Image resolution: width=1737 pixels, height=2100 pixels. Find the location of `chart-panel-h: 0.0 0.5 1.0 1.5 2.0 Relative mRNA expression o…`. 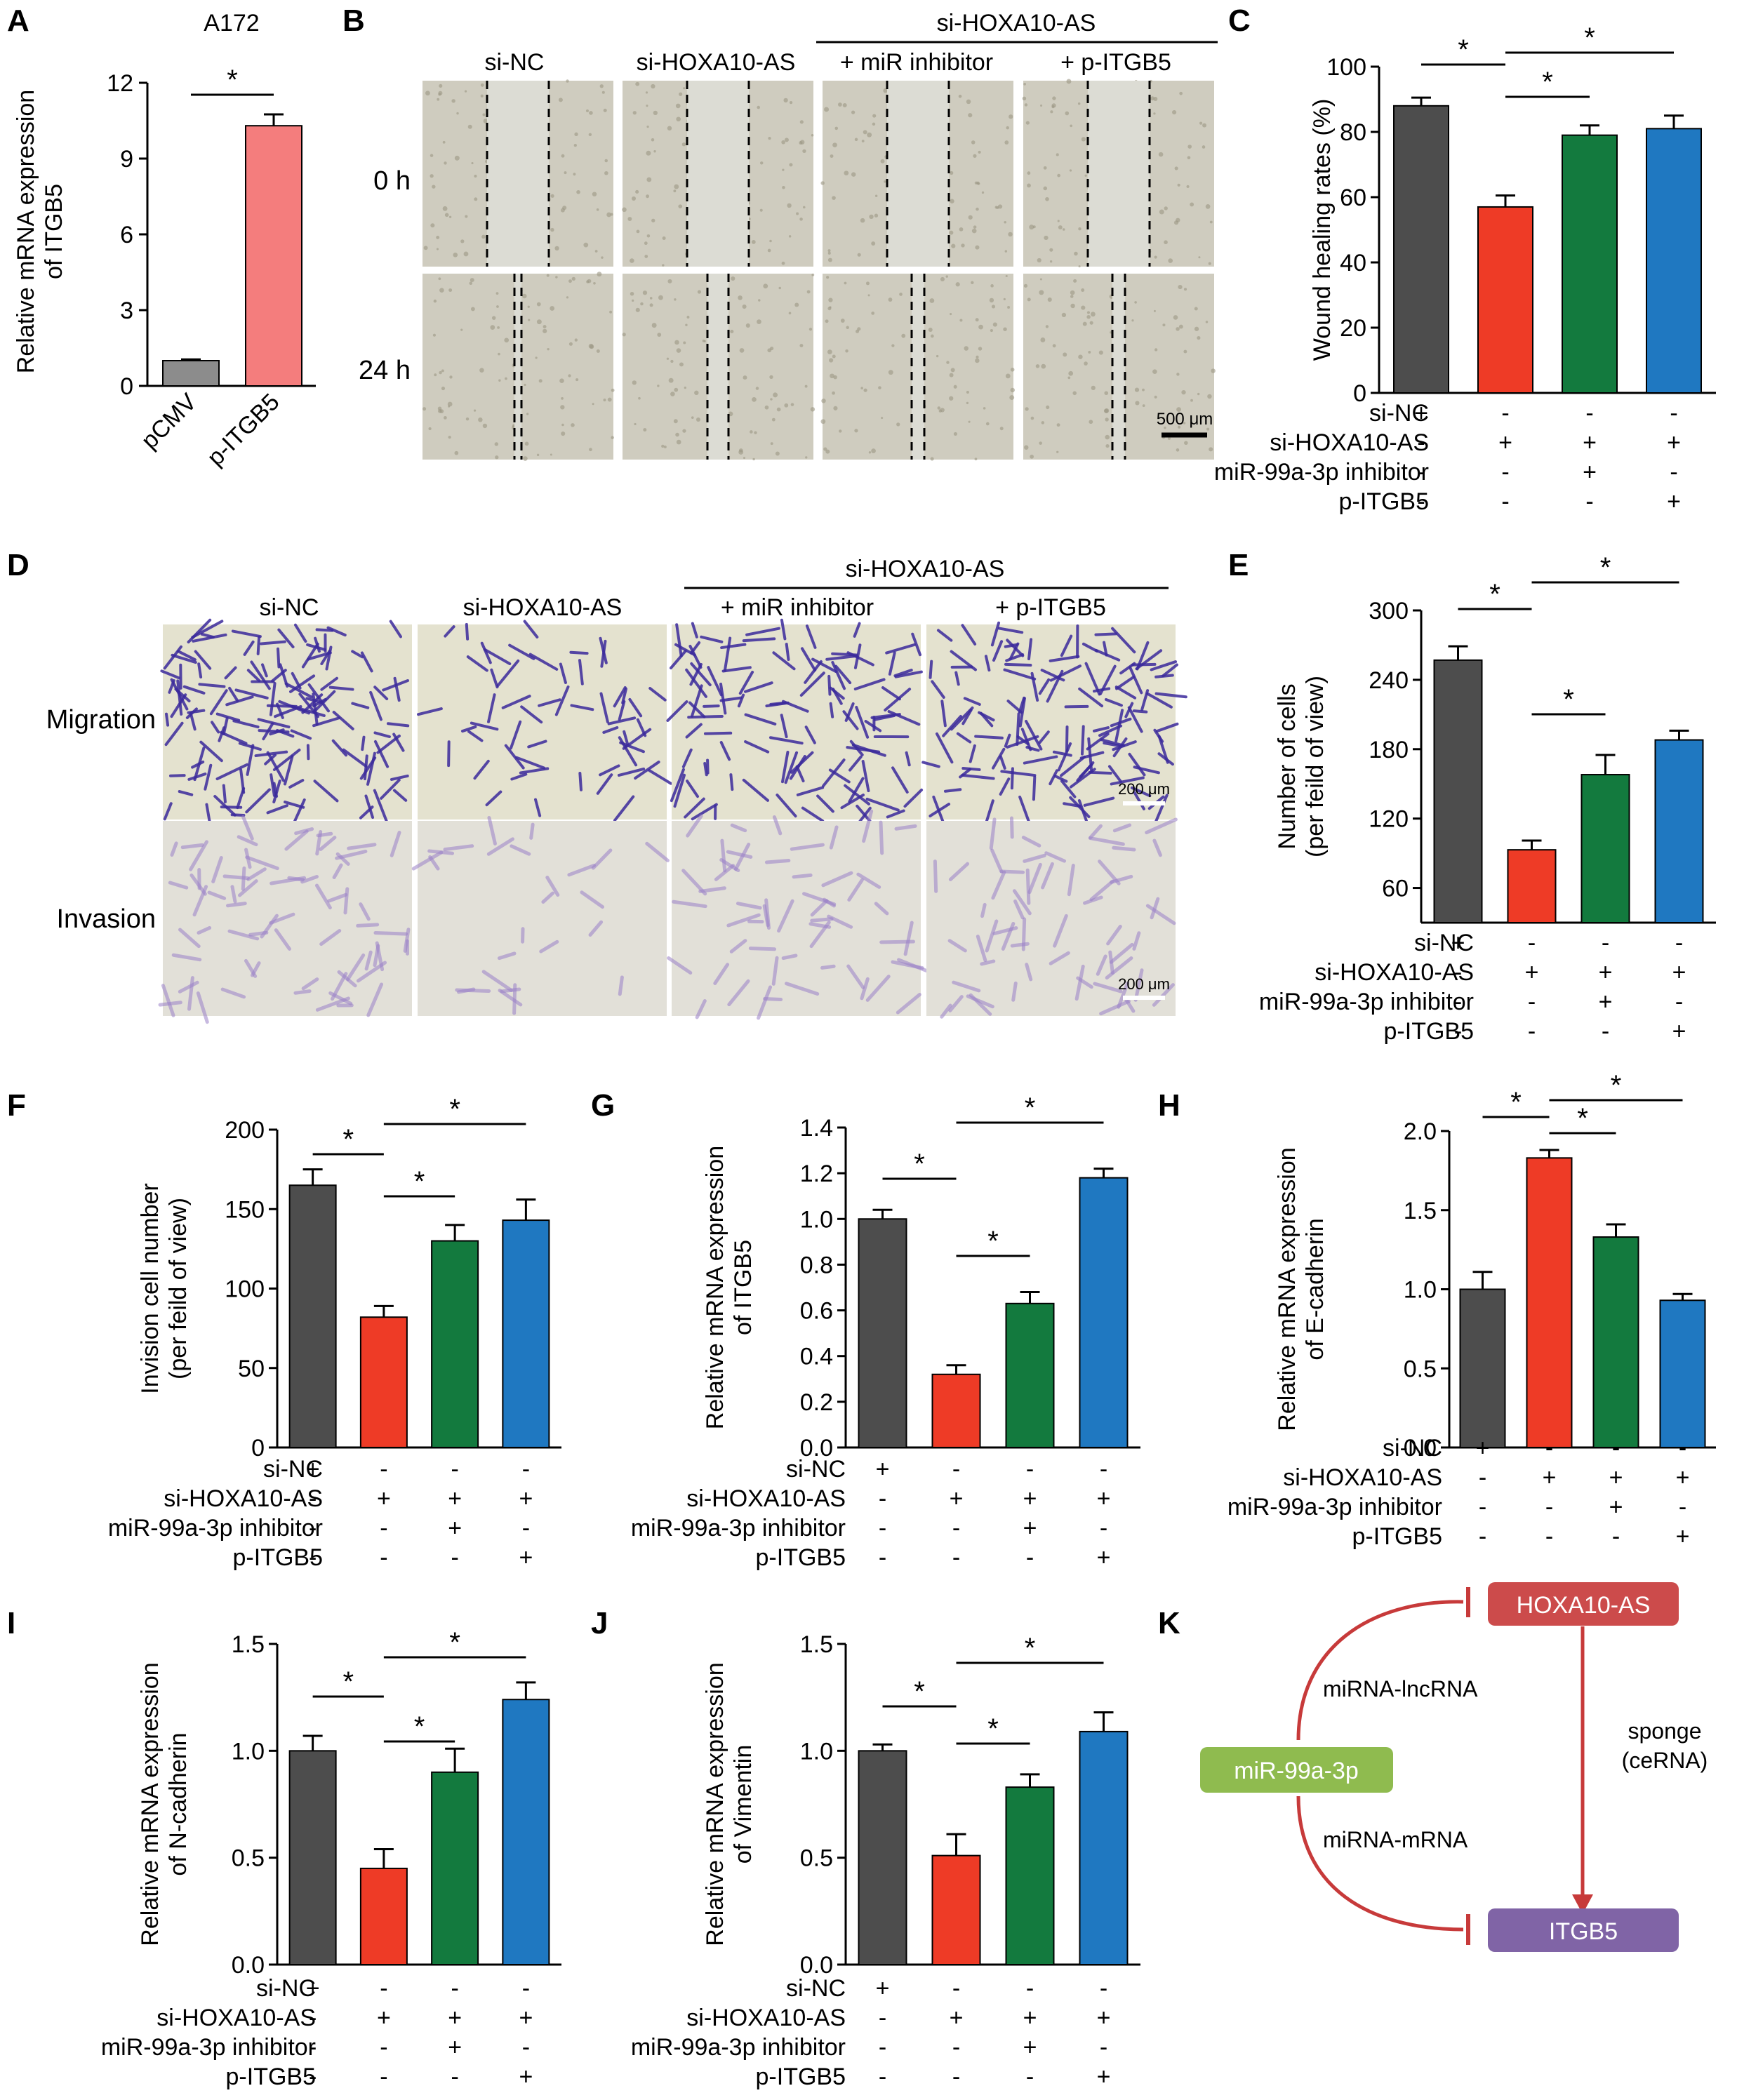

chart-panel-h: 0.0 0.5 1.0 1.5 2.0 Relative mRNA expression o… is located at coordinates (1471, 1310).